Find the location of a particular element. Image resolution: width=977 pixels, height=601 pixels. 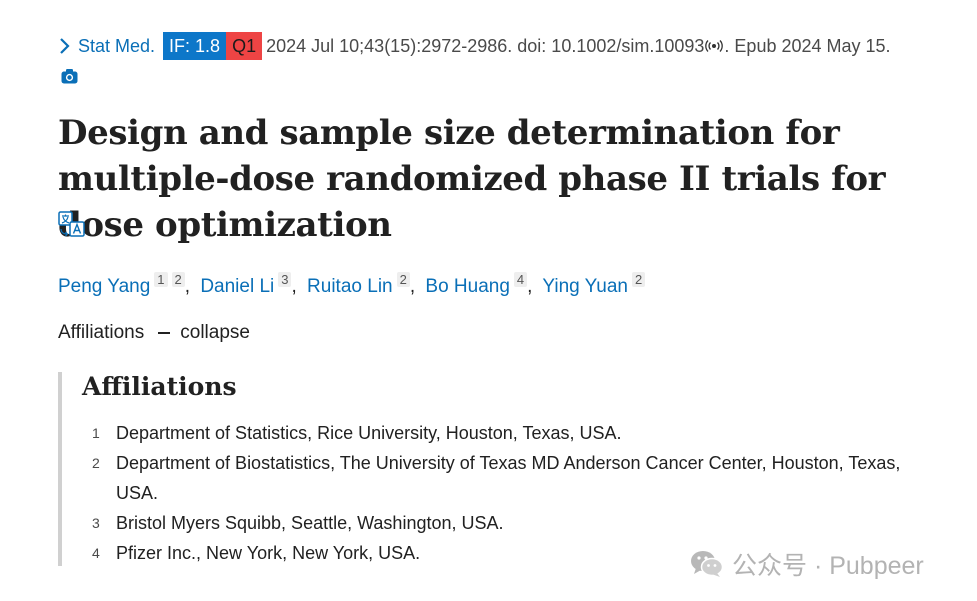

translate-icon is located at coordinates (71, 224).